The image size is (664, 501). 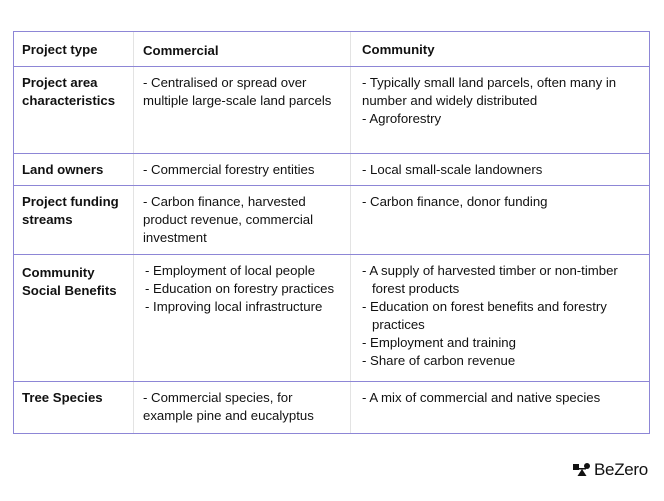 What do you see at coordinates (229, 169) in the screenshot?
I see `cell-line: - Commercial forestry entities` at bounding box center [229, 169].